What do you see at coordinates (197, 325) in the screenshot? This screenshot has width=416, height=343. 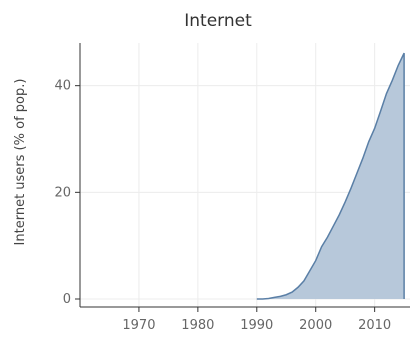 I see `x-tick-label-1980: 1980` at bounding box center [197, 325].